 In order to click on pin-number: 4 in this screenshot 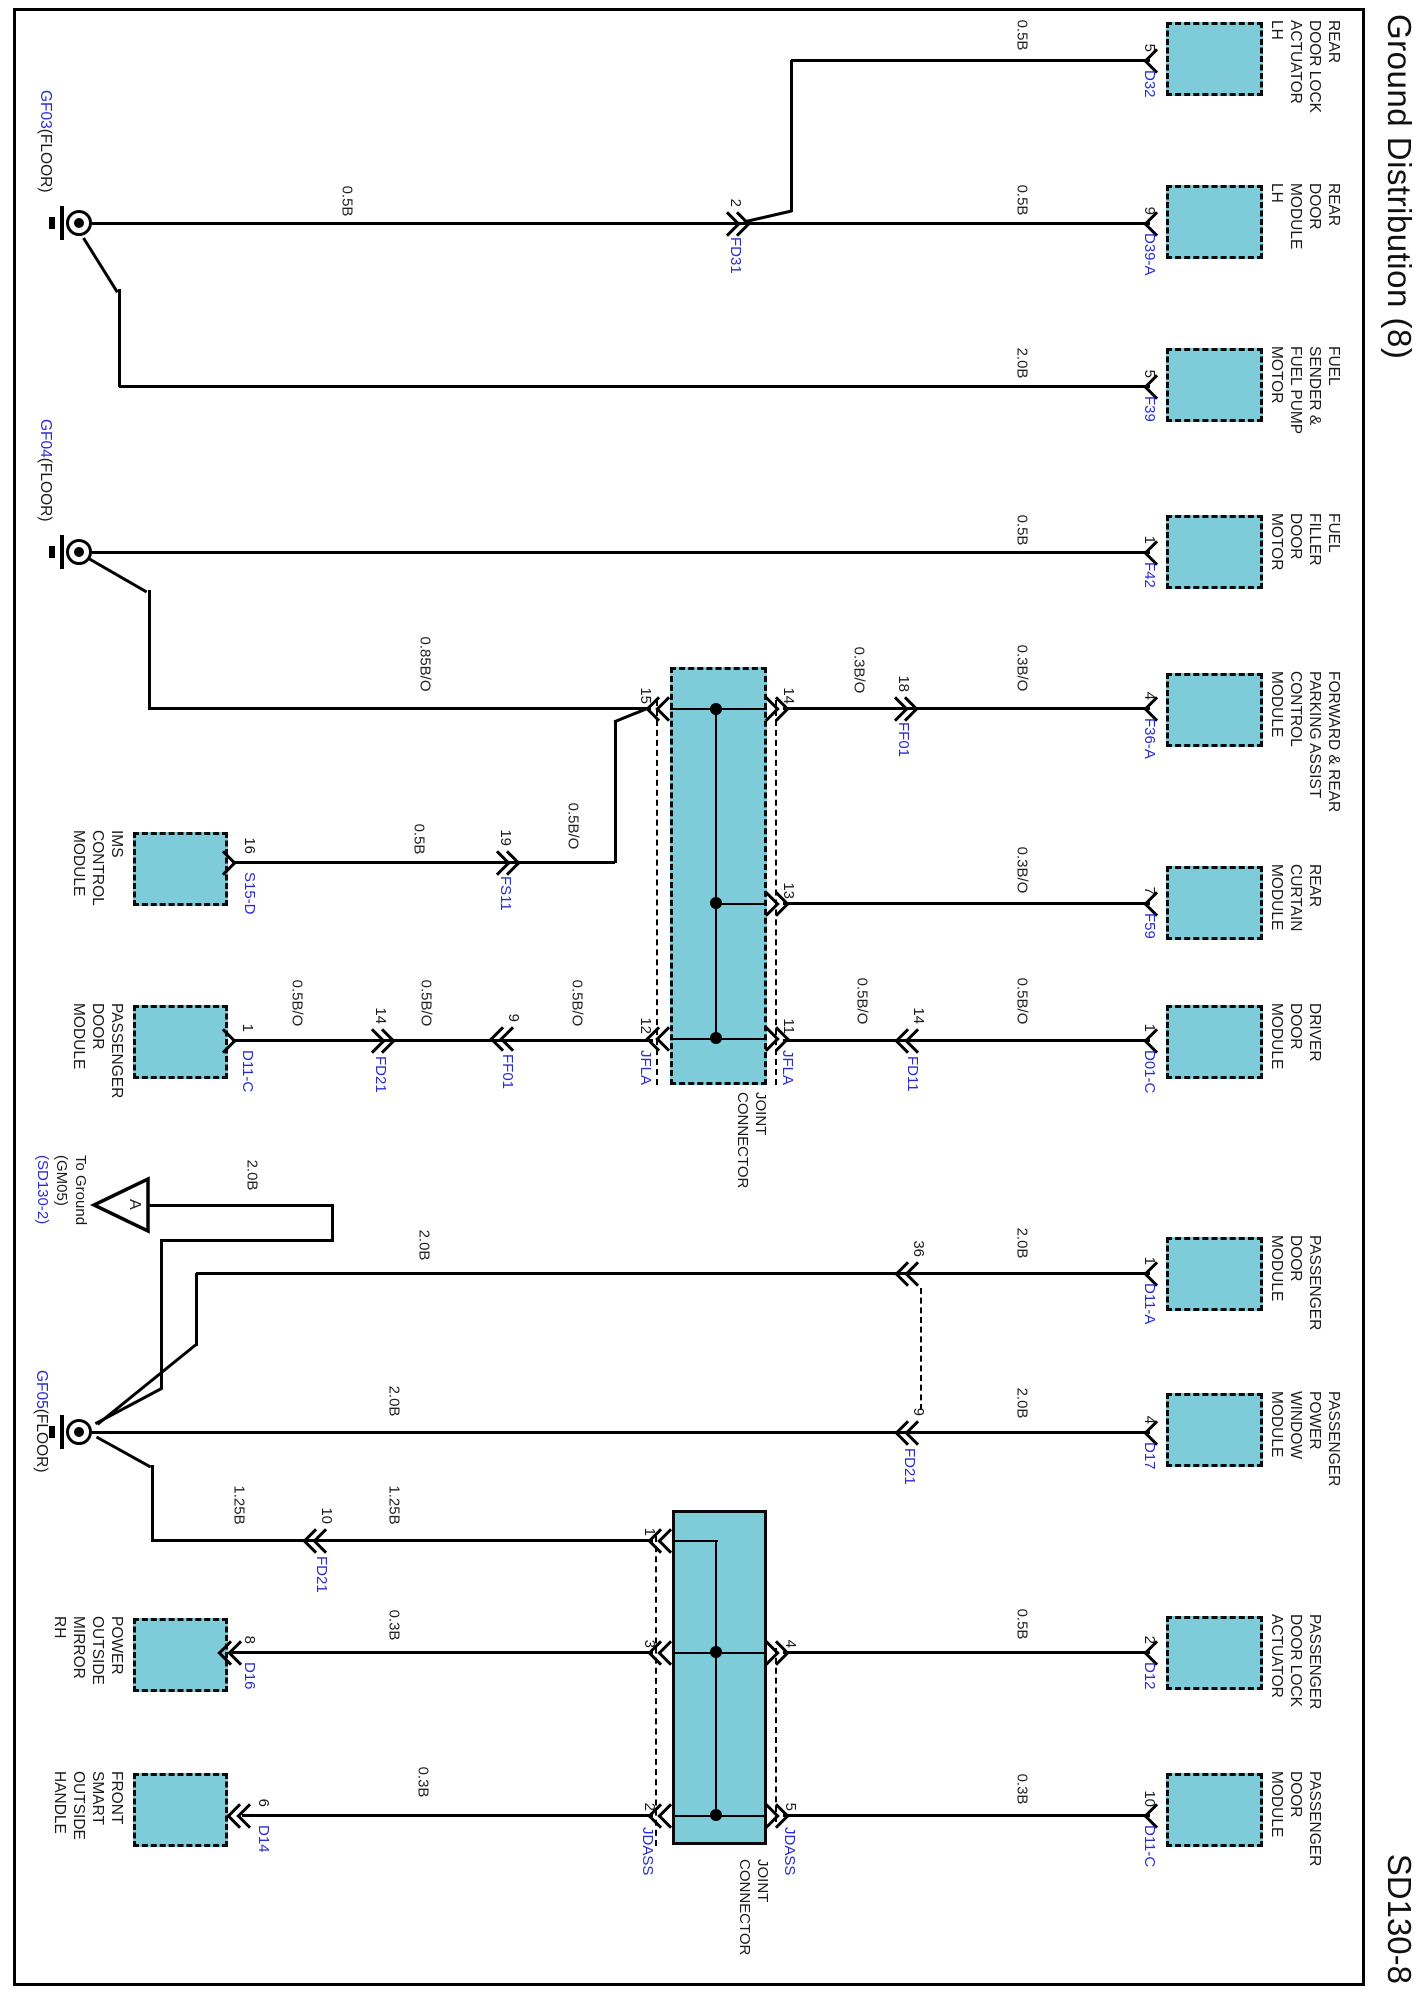, I will do `click(1149, 1419)`.